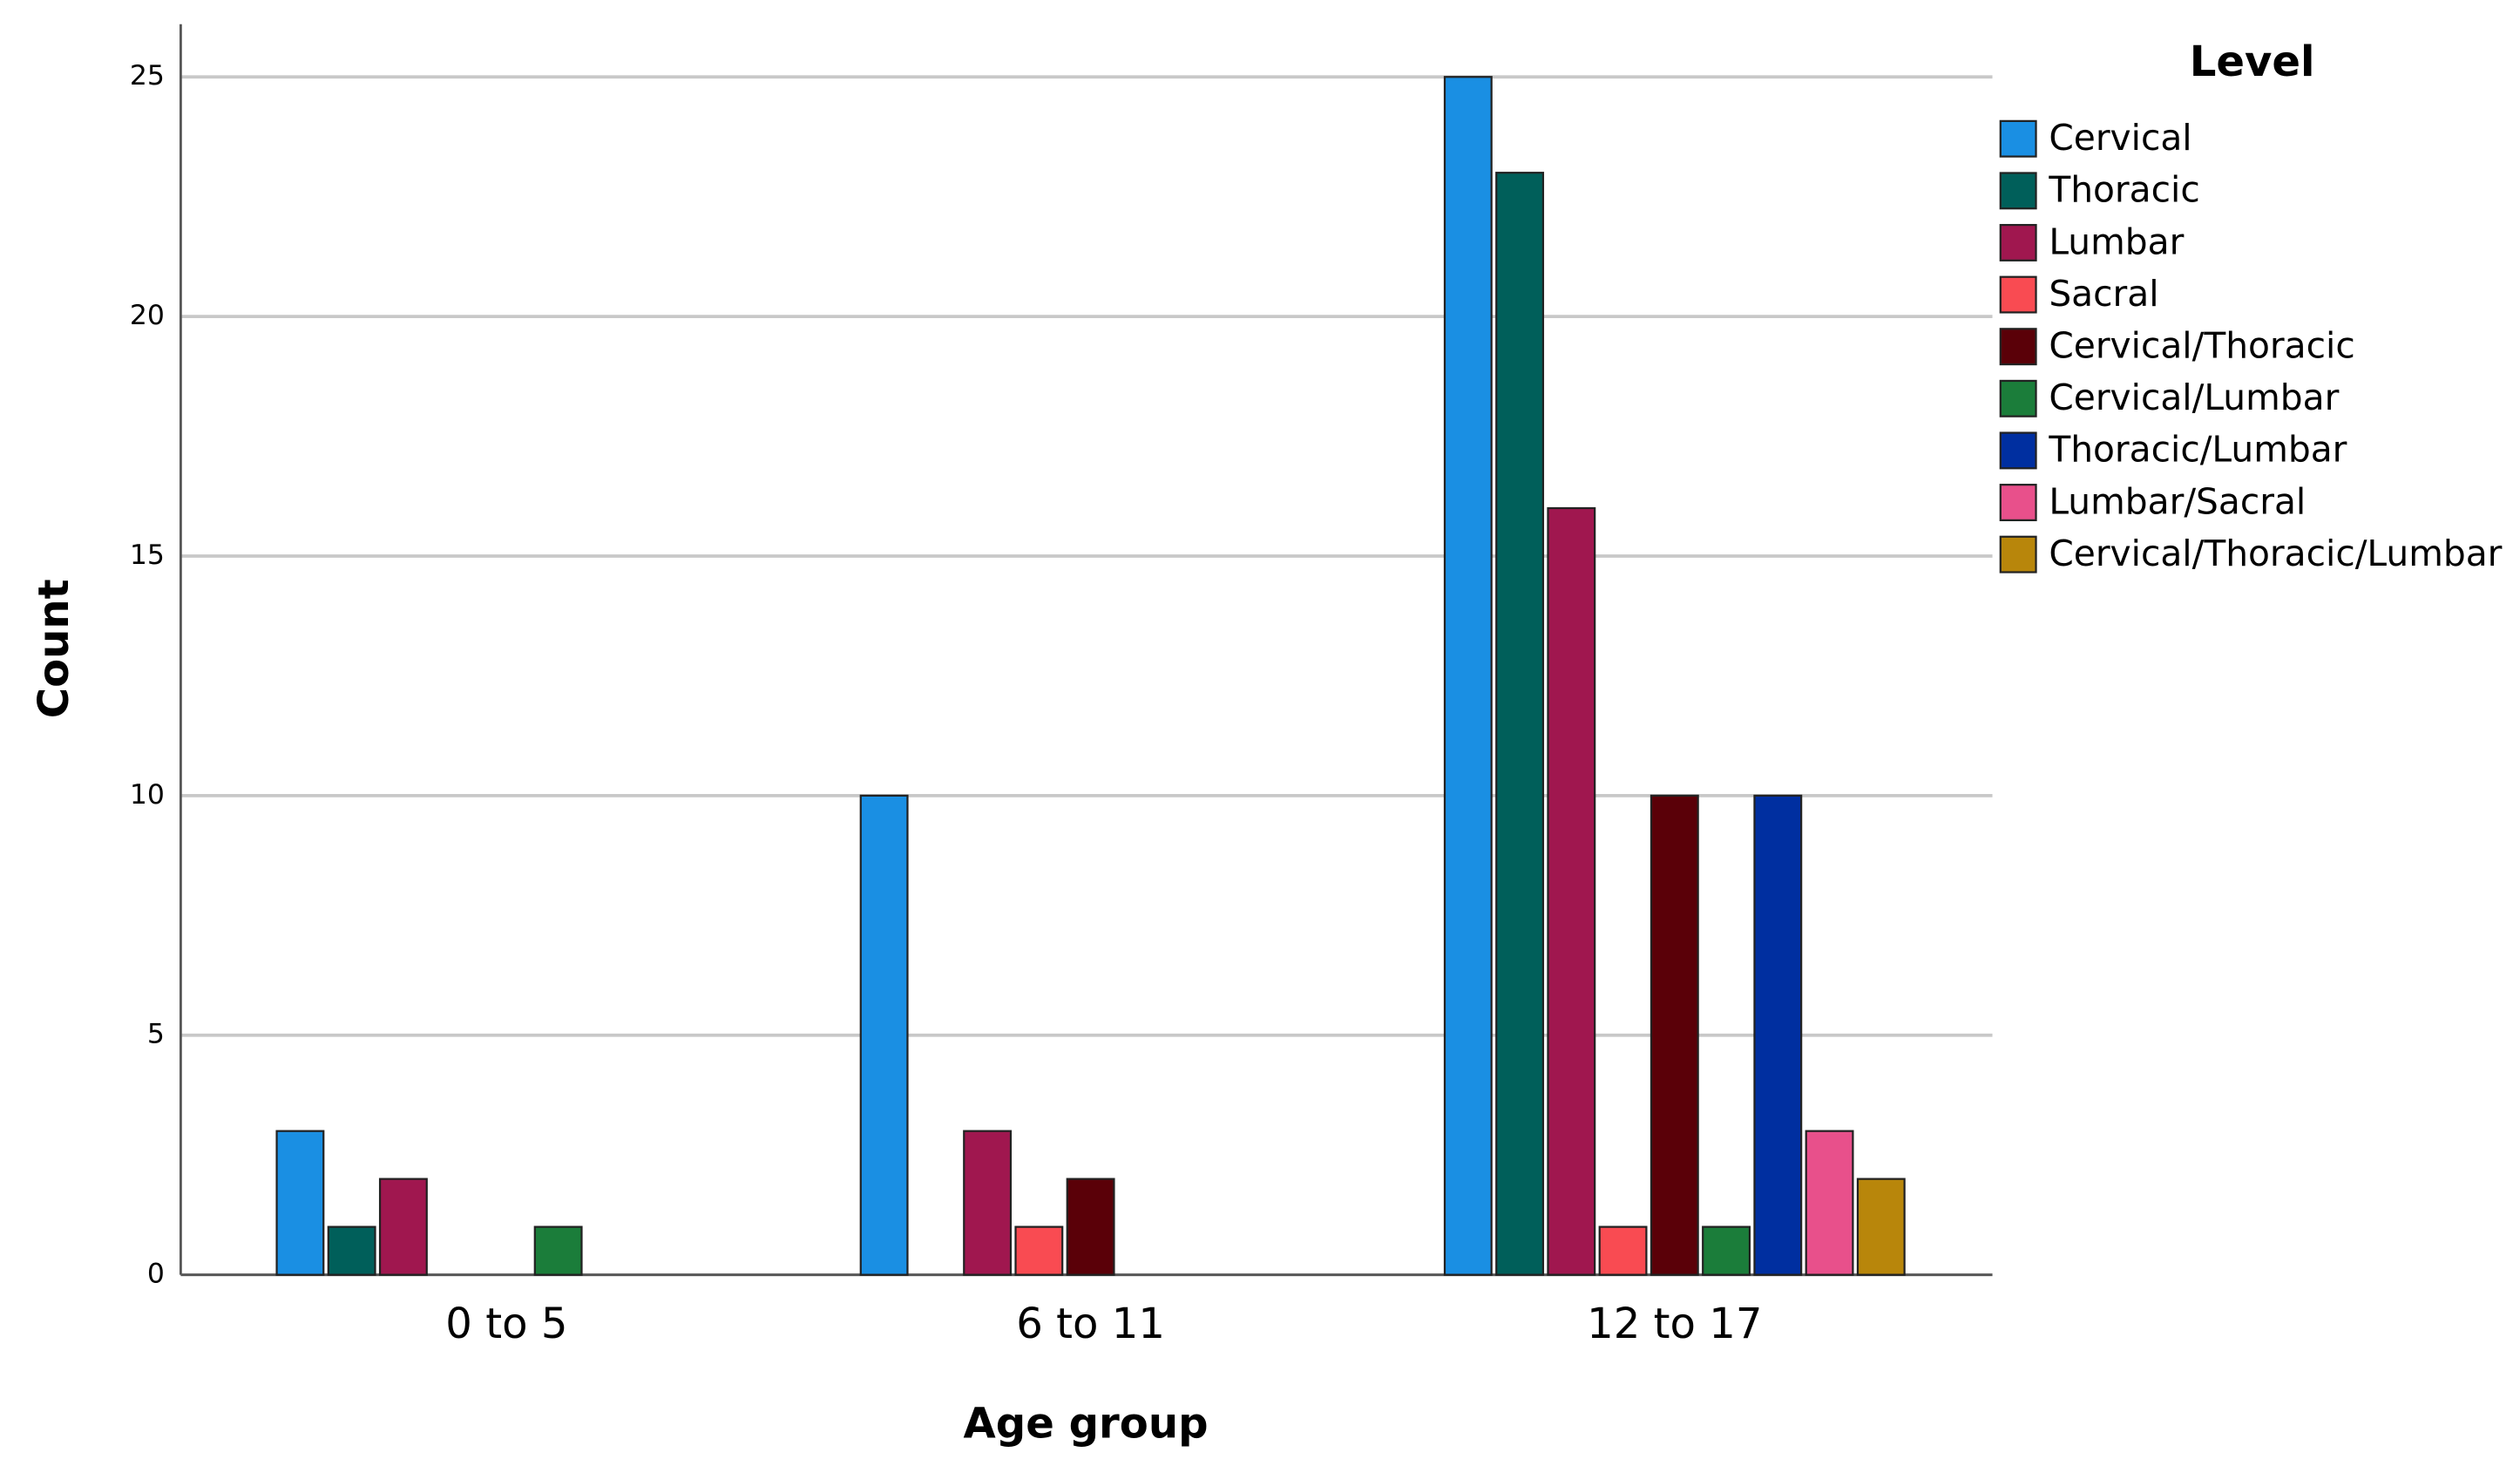 The height and width of the screenshot is (1466, 2520). I want to click on y-tick-label: 0, so click(156, 1274).